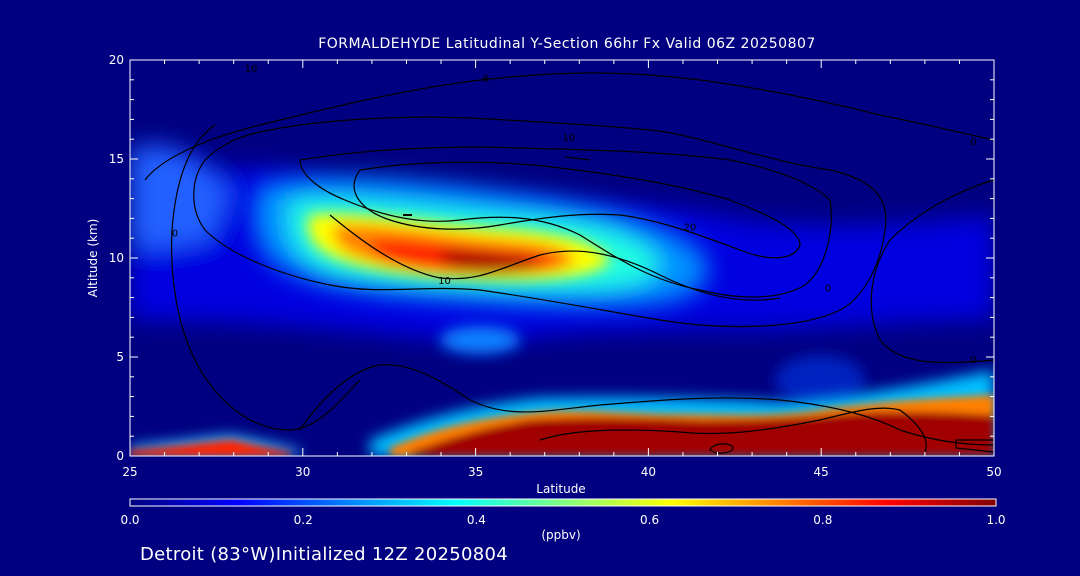 The height and width of the screenshot is (576, 1080). What do you see at coordinates (822, 520) in the screenshot?
I see `colorbar-tick-label: 0.8` at bounding box center [822, 520].